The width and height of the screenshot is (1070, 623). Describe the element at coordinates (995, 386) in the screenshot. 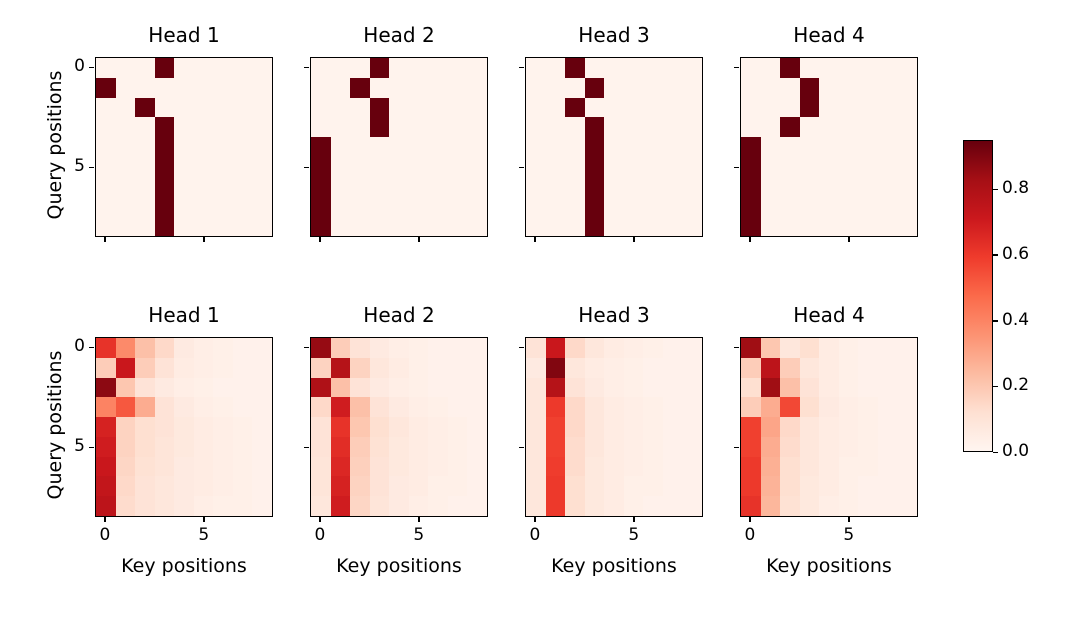

I see `colorbar-tick-mark` at that location.